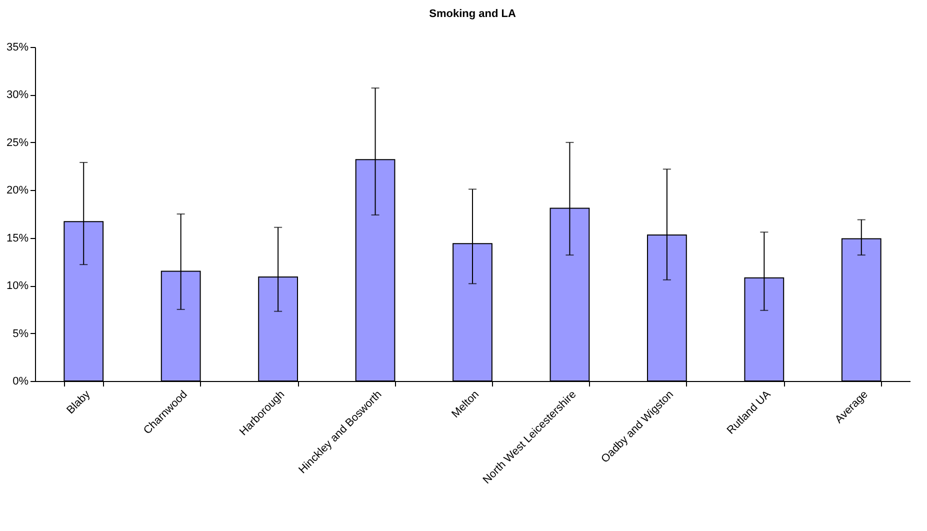 This screenshot has height=531, width=927. Describe the element at coordinates (17, 142) in the screenshot. I see `y-tick-label: 25%` at that location.